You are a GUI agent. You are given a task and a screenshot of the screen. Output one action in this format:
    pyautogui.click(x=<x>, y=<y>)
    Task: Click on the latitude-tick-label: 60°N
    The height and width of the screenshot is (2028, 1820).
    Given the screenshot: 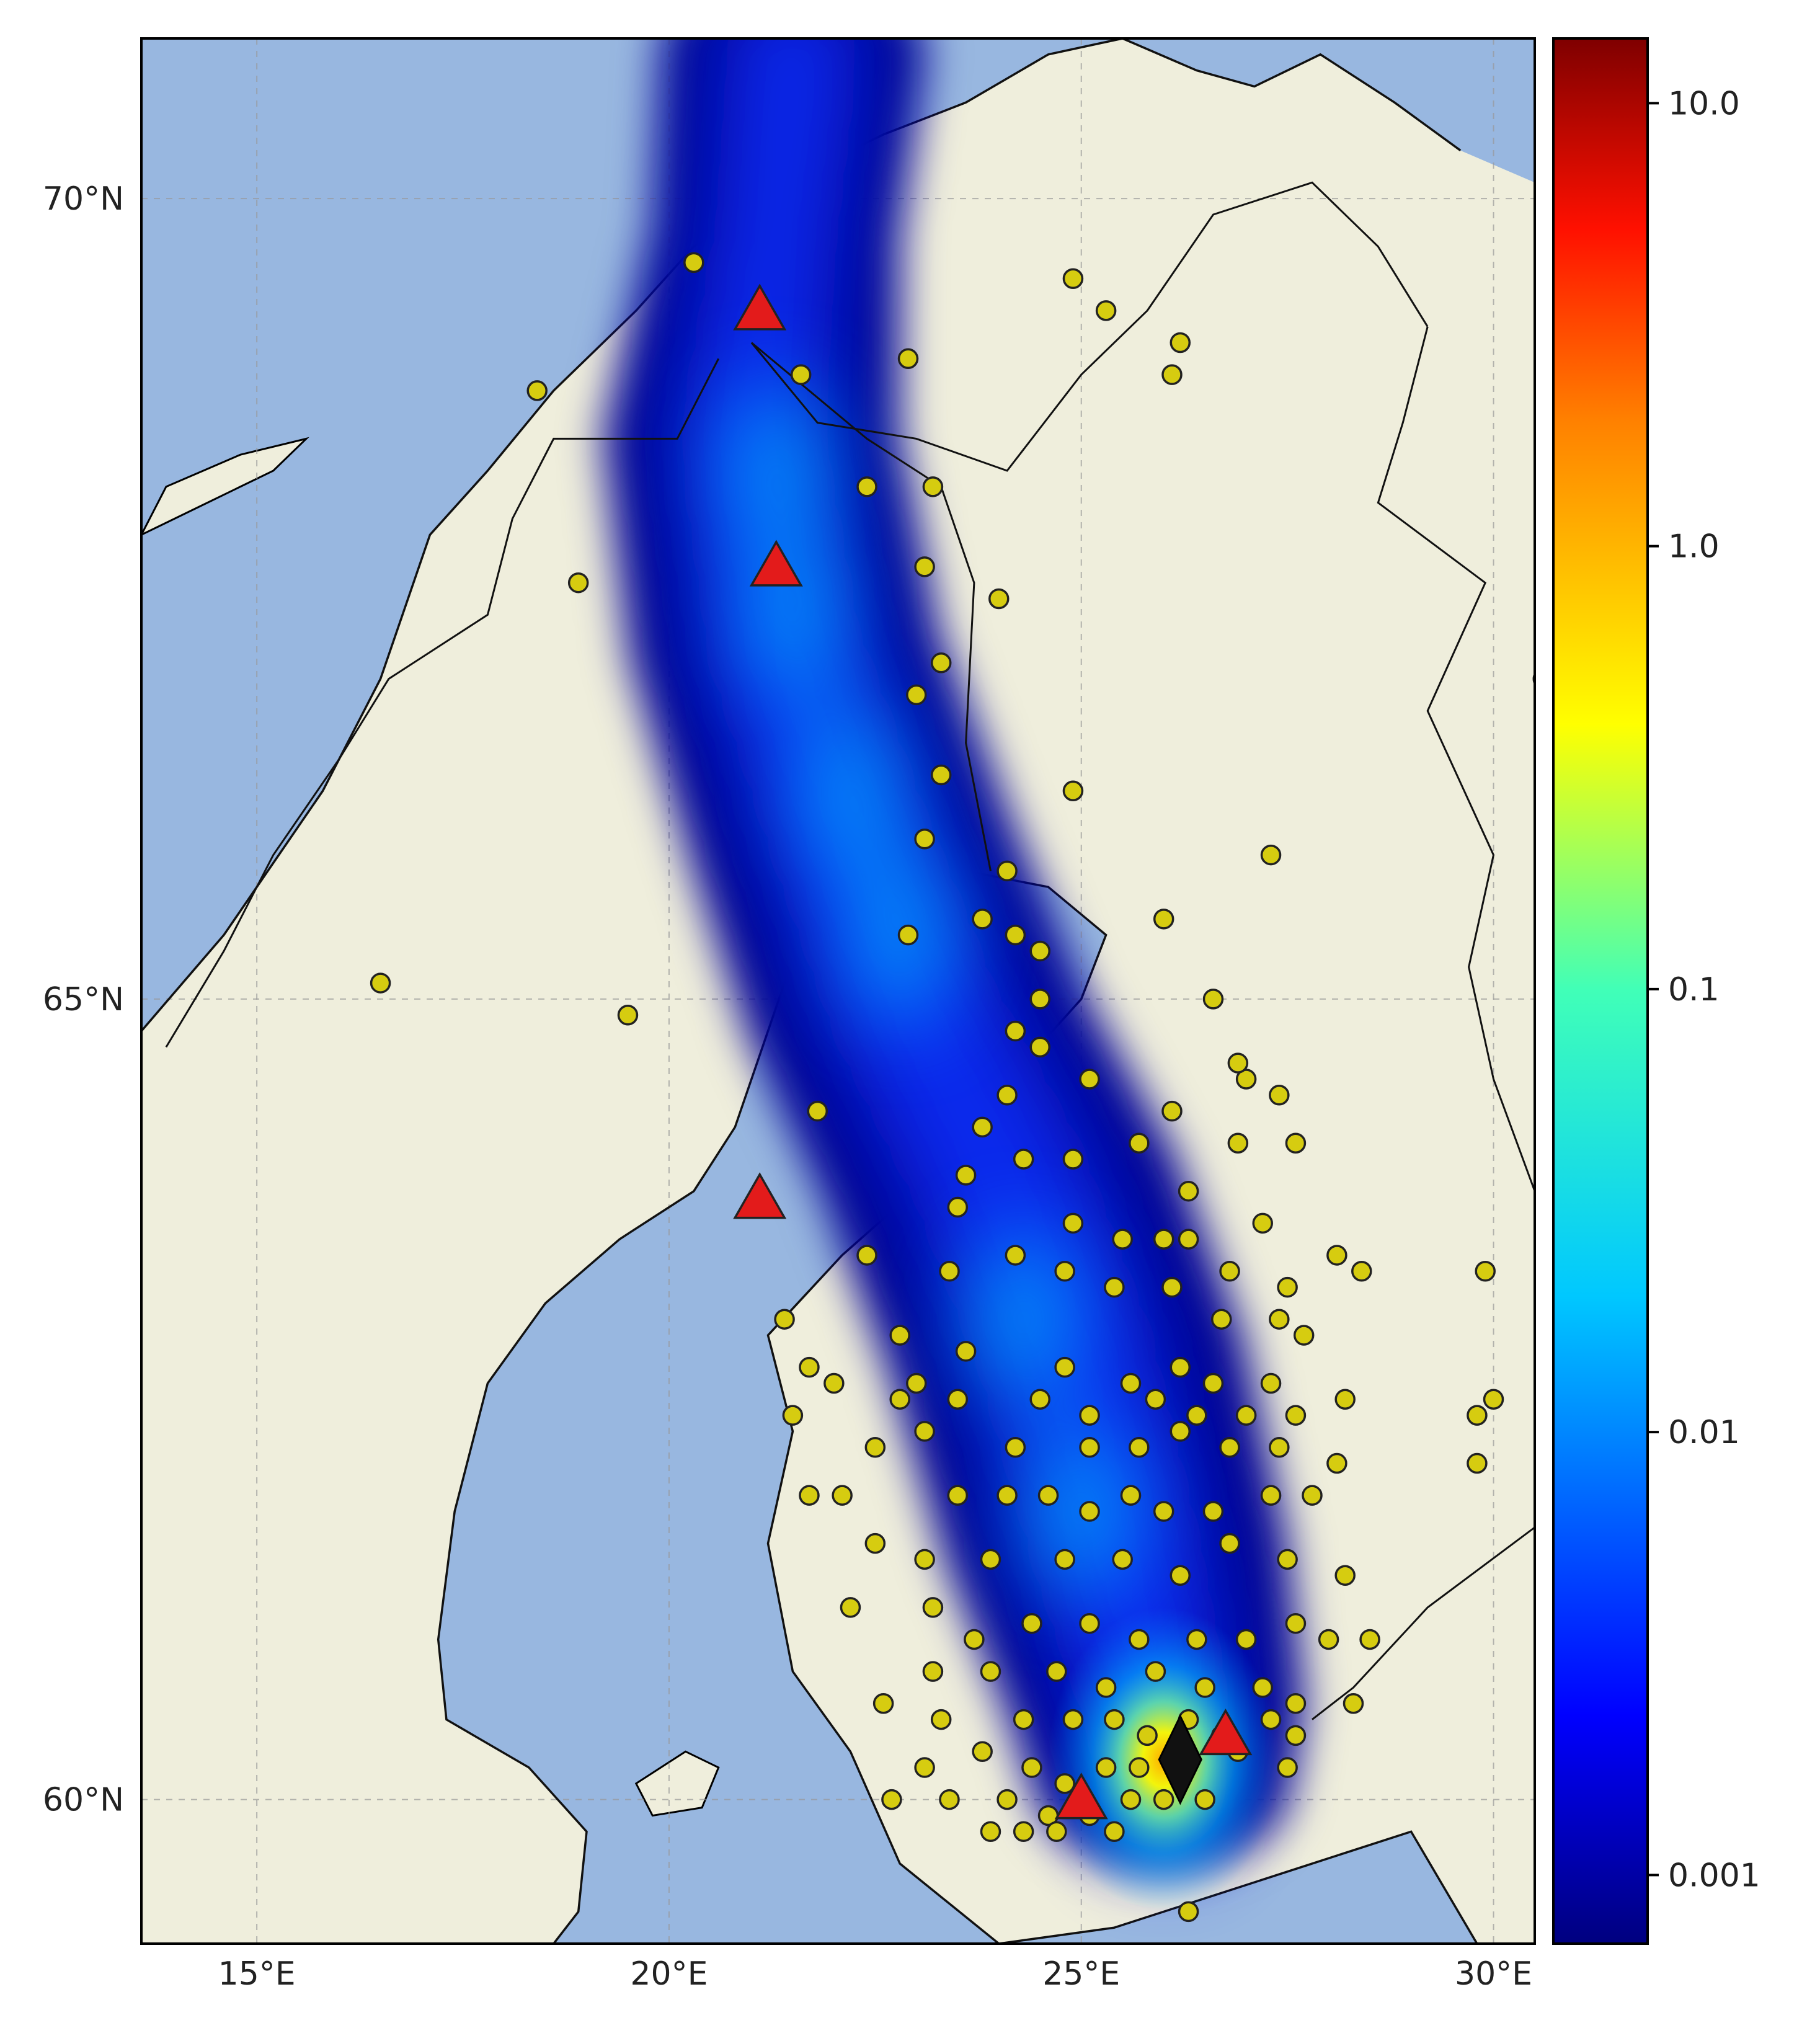 What is the action you would take?
    pyautogui.click(x=84, y=1800)
    